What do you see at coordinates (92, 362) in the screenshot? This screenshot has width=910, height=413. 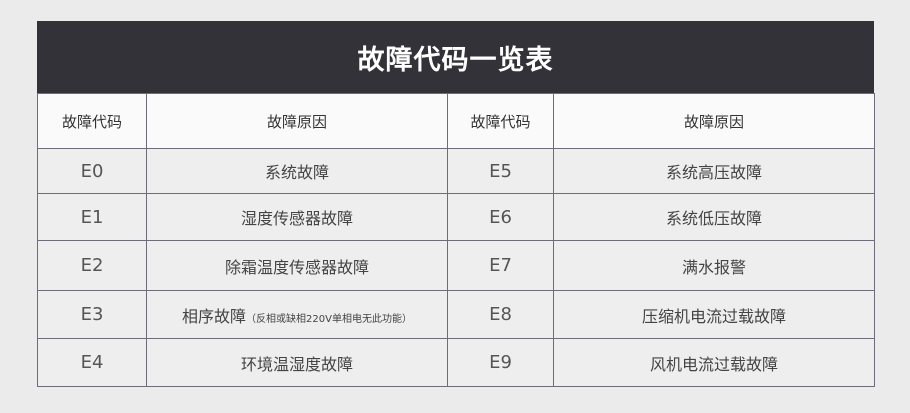 I see `code-cell: E4` at bounding box center [92, 362].